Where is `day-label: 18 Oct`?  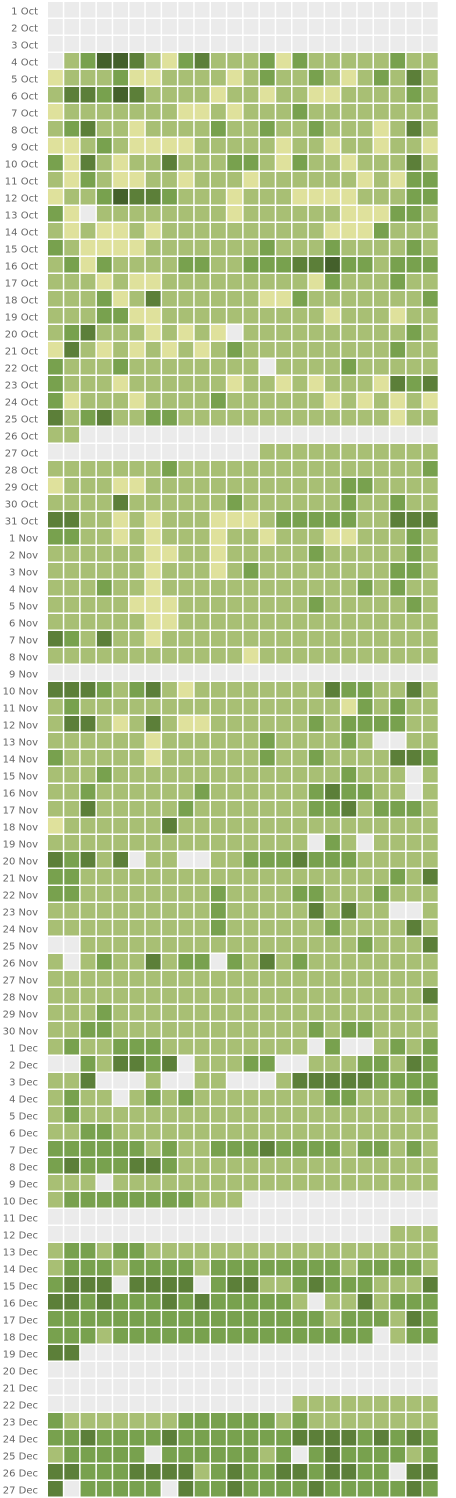 day-label: 18 Oct is located at coordinates (21, 301).